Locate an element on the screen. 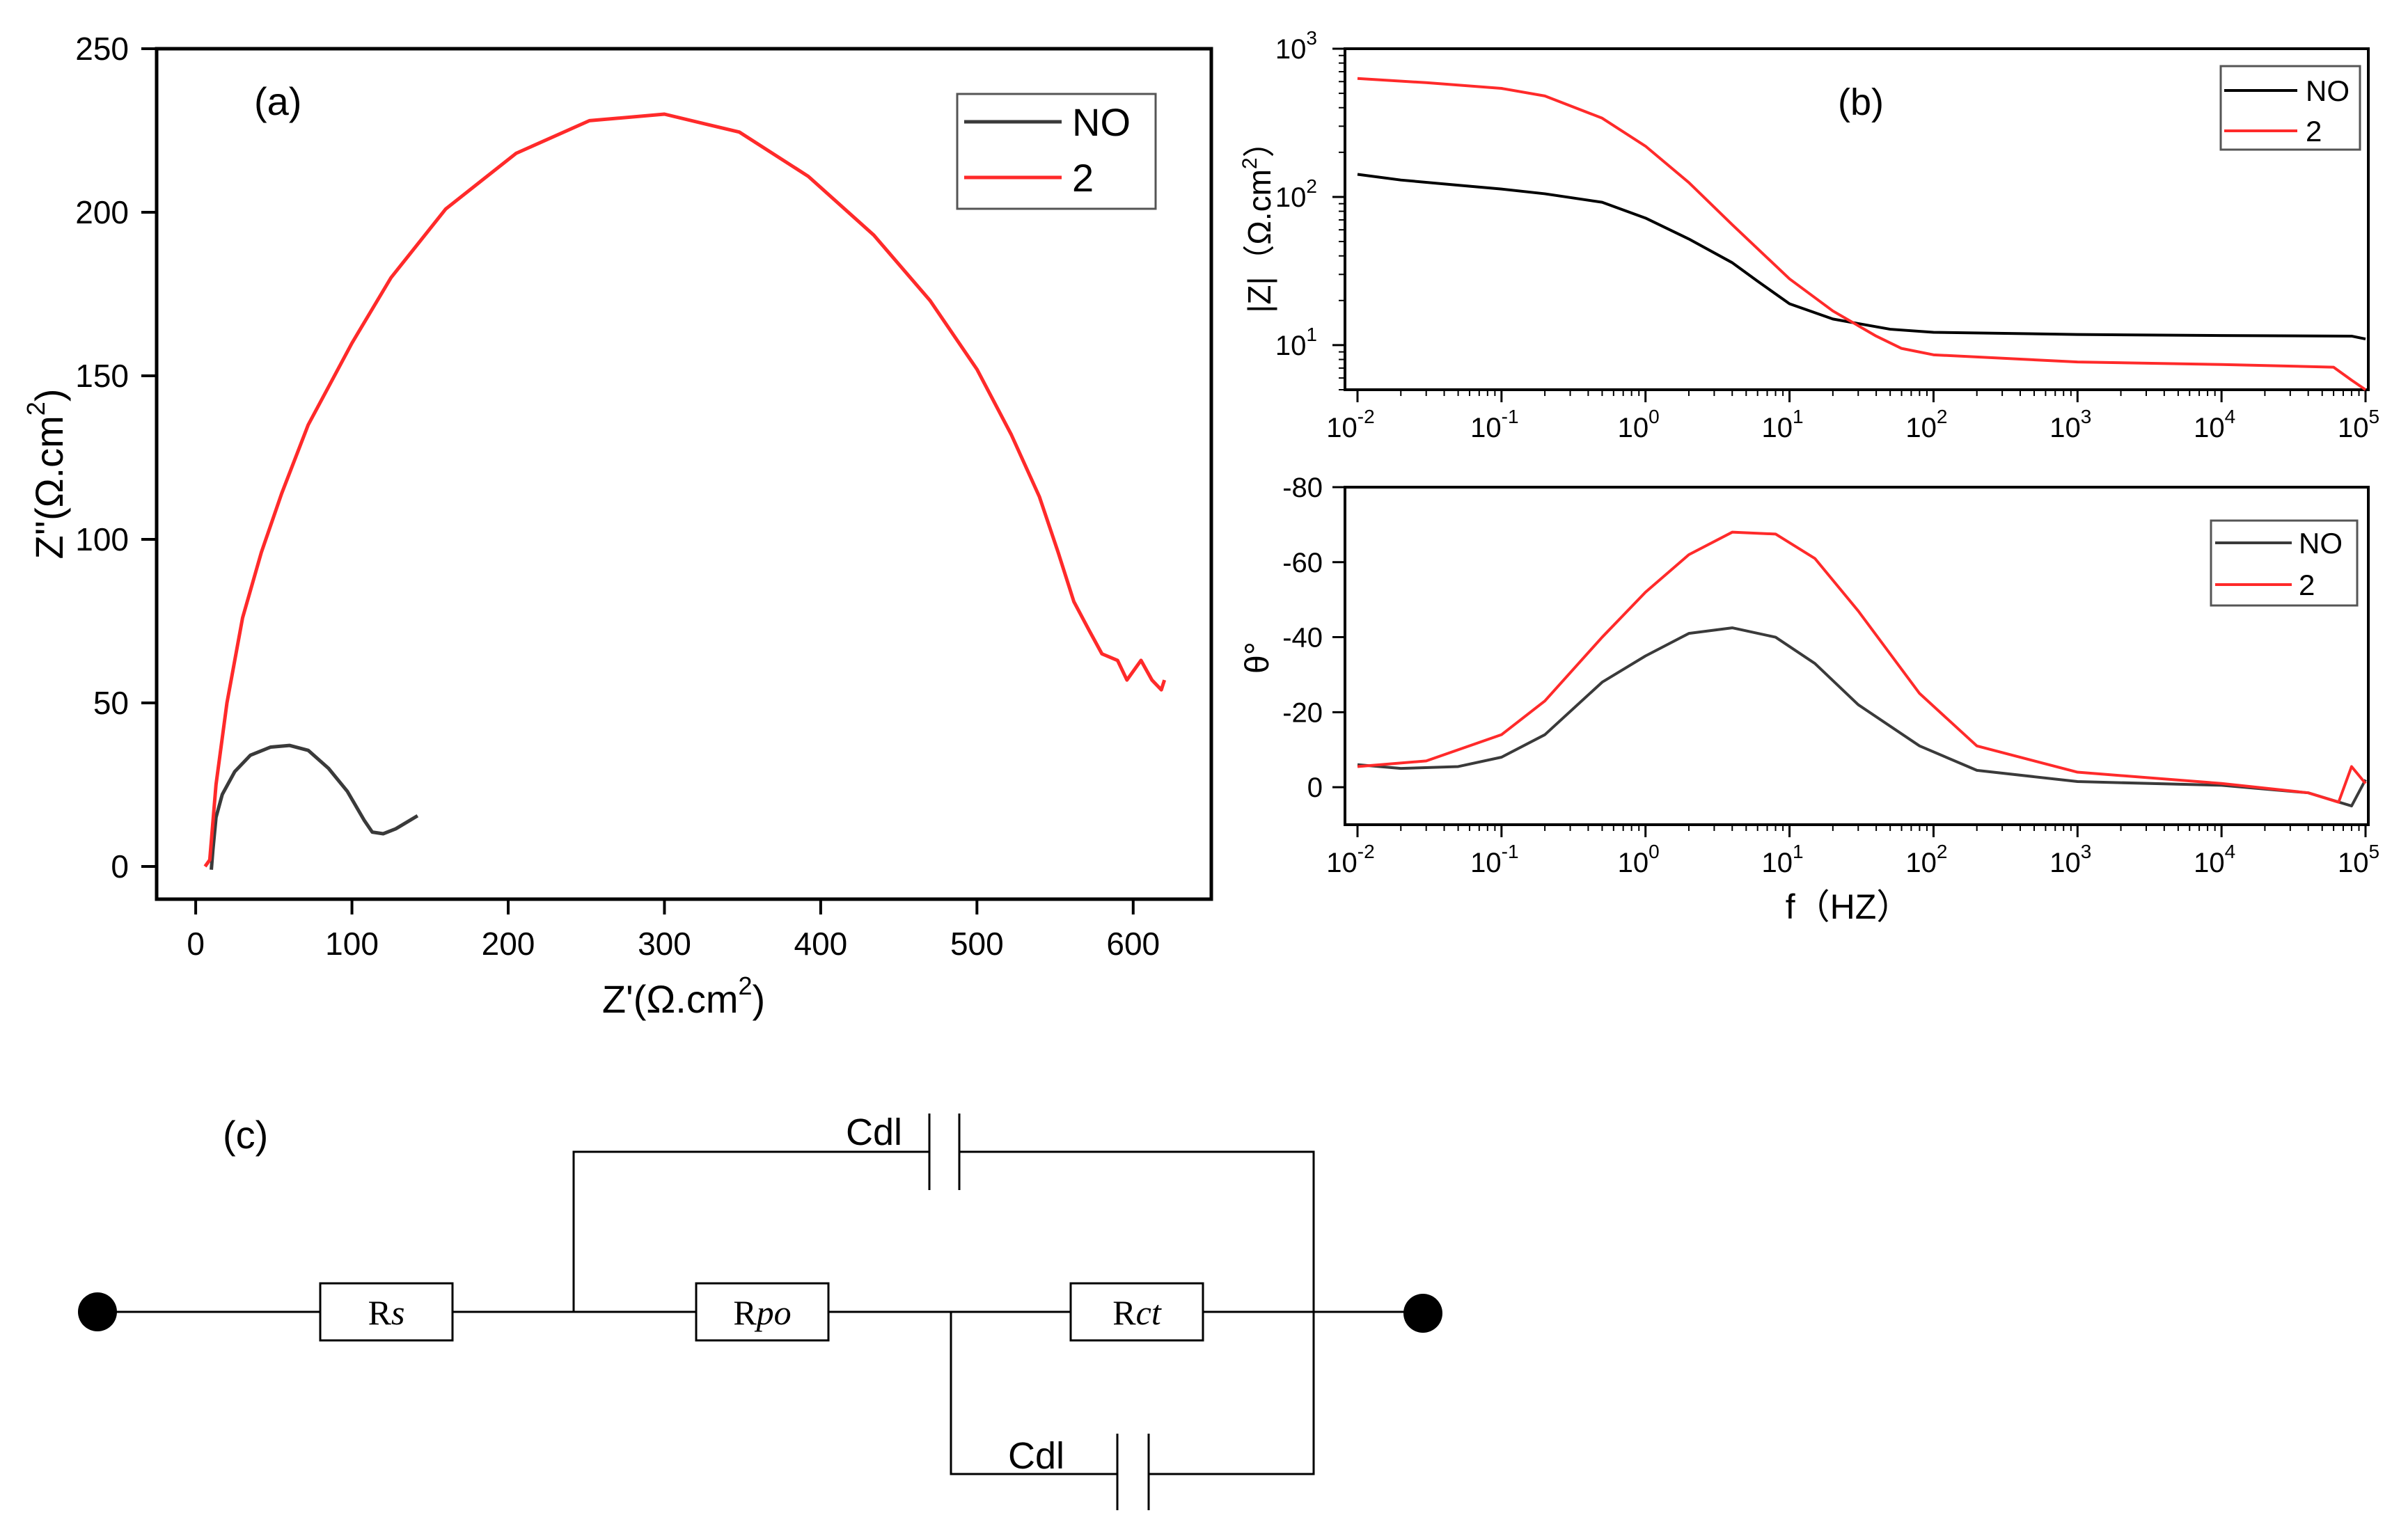  panel-b-bottom-legend: NO 2 is located at coordinates (2284, 563).